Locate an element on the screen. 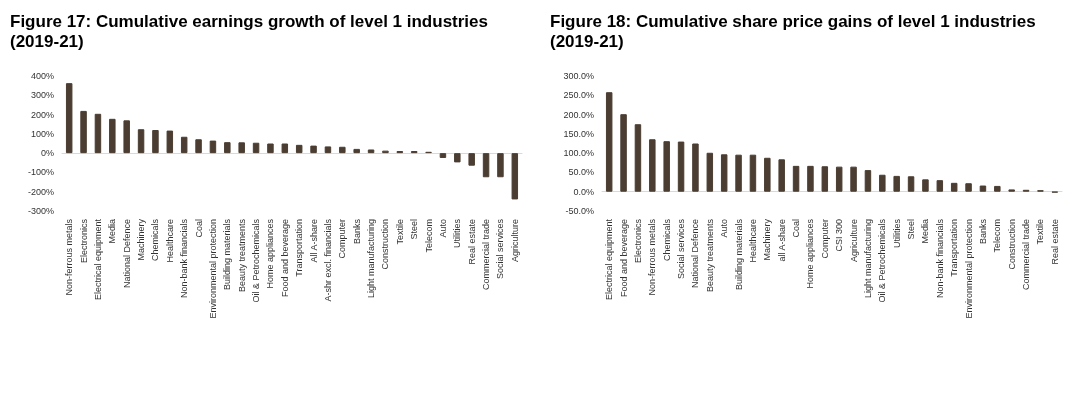 This screenshot has height=397, width=1080. x-tick-label: All A-share is located at coordinates (313, 241).